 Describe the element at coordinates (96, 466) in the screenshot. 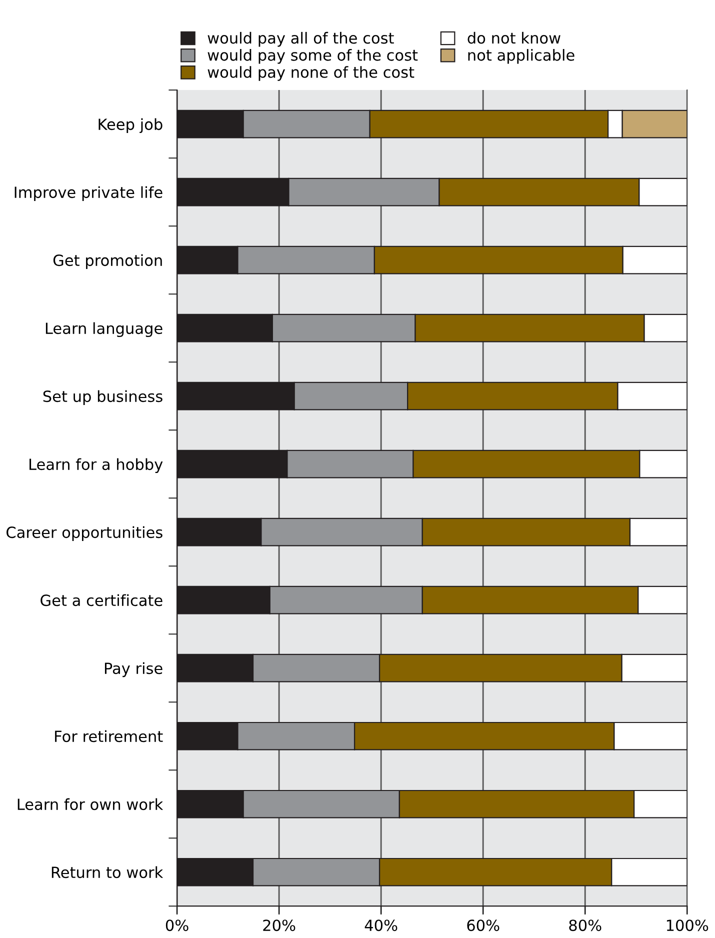

I see `y-tick-label: Learn for a hobby` at that location.